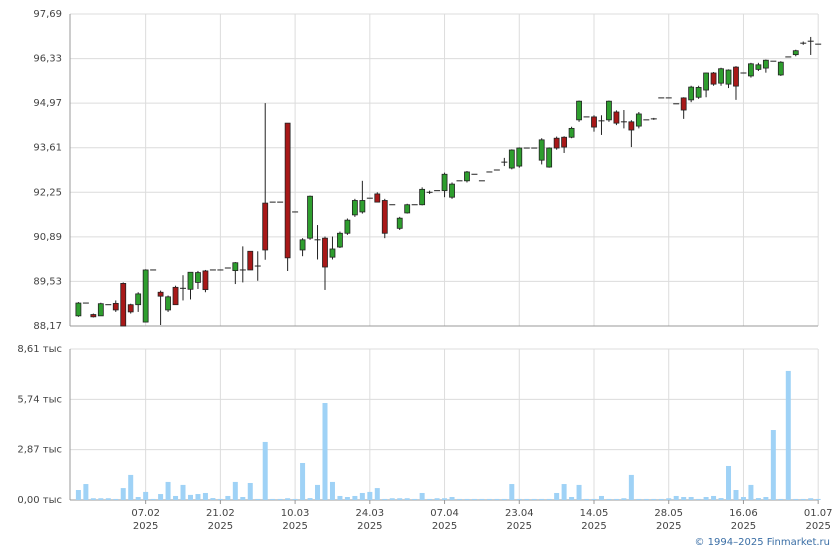  What do you see at coordinates (47, 192) in the screenshot?
I see `y-tick-label: 92,25` at bounding box center [47, 192].